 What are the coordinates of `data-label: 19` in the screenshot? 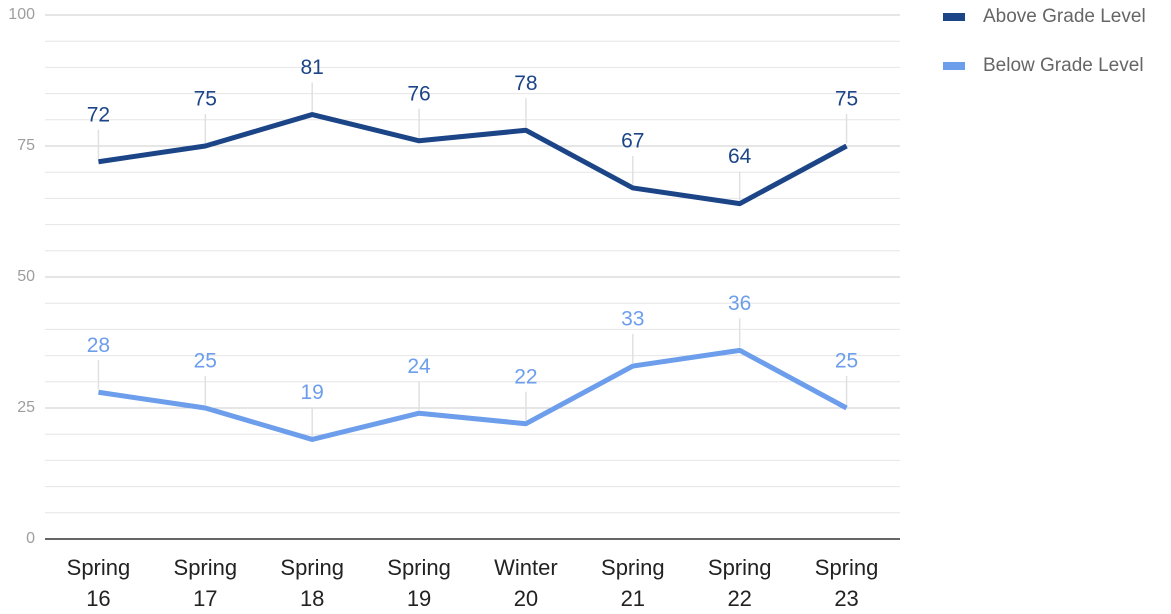 It's located at (312, 392).